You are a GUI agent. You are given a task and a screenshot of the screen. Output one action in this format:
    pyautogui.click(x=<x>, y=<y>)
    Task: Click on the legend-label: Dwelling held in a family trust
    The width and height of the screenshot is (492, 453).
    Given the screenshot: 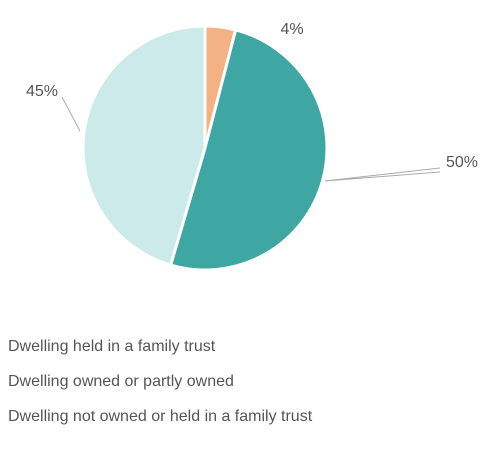 What is the action you would take?
    pyautogui.click(x=112, y=346)
    